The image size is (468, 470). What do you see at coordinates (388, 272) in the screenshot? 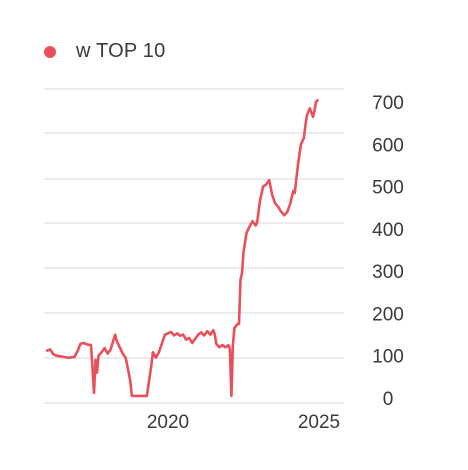
I see `y-tick-label: 300` at bounding box center [388, 272].